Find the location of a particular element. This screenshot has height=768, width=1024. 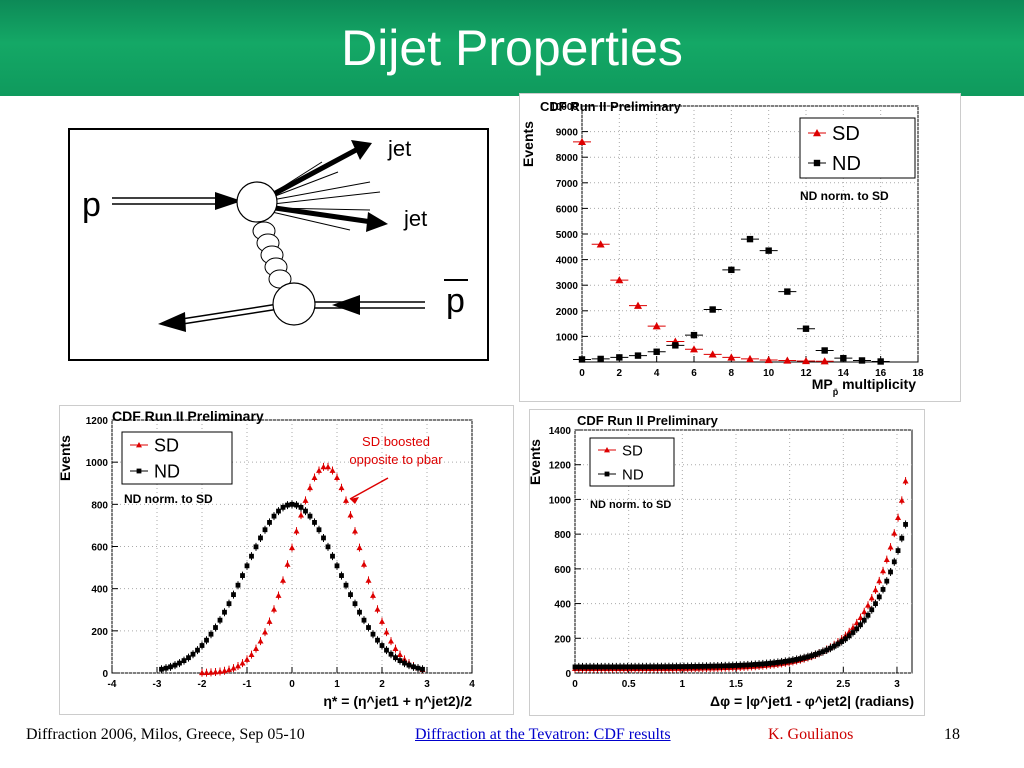

footer-author: K. Goulianos is located at coordinates (811, 734).